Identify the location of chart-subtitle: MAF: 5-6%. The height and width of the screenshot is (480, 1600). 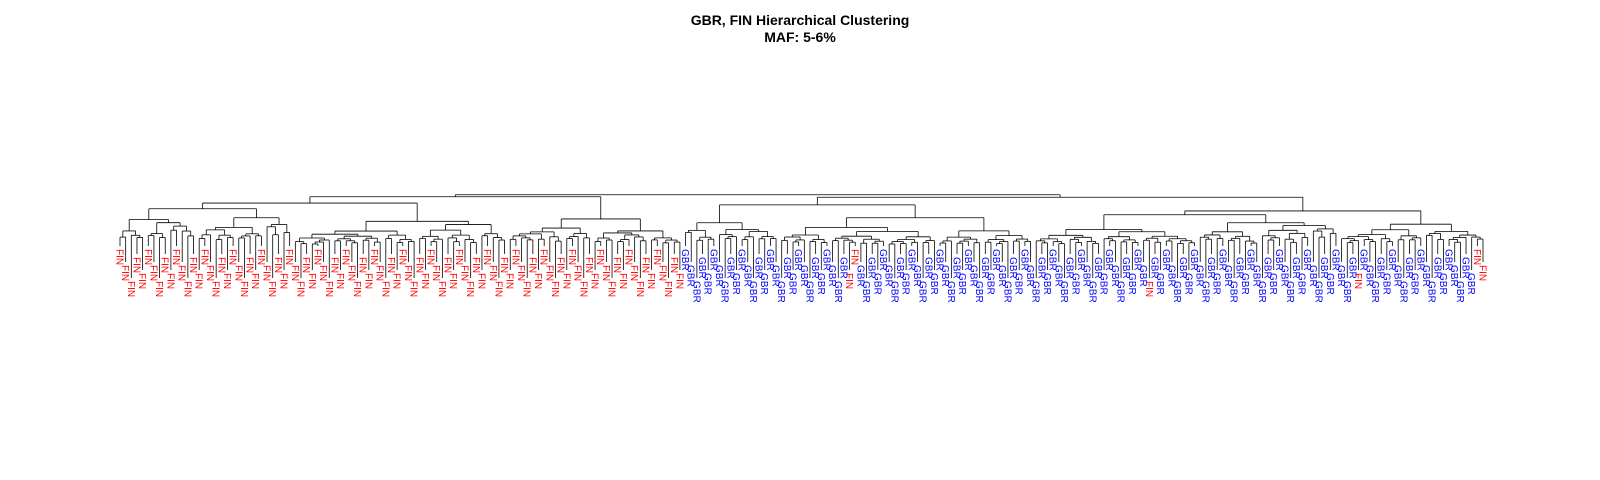
(800, 37).